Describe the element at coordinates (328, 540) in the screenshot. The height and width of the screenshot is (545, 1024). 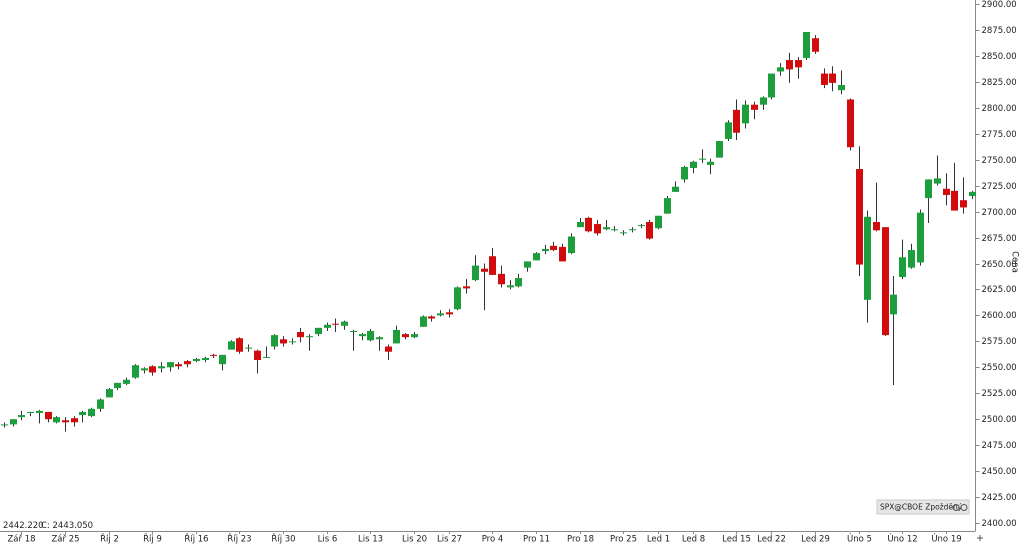
I see `x-tick-label: Lis 6` at that location.